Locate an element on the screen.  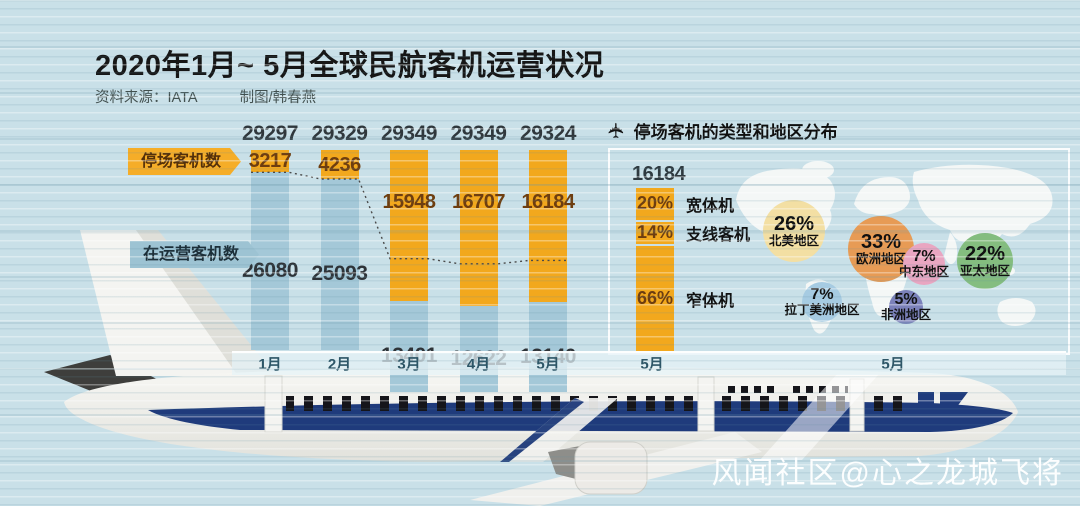
tail-fin-shape is located at coordinates (168, 303).